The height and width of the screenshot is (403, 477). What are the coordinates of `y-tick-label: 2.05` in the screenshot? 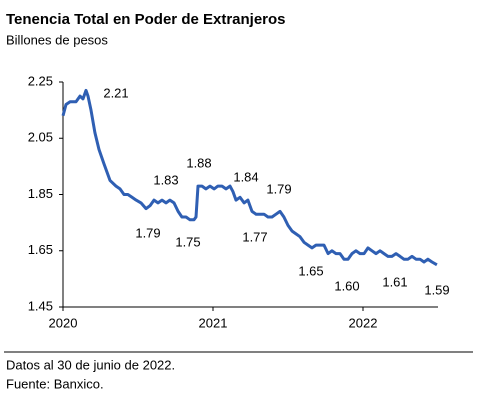 It's located at (40, 137).